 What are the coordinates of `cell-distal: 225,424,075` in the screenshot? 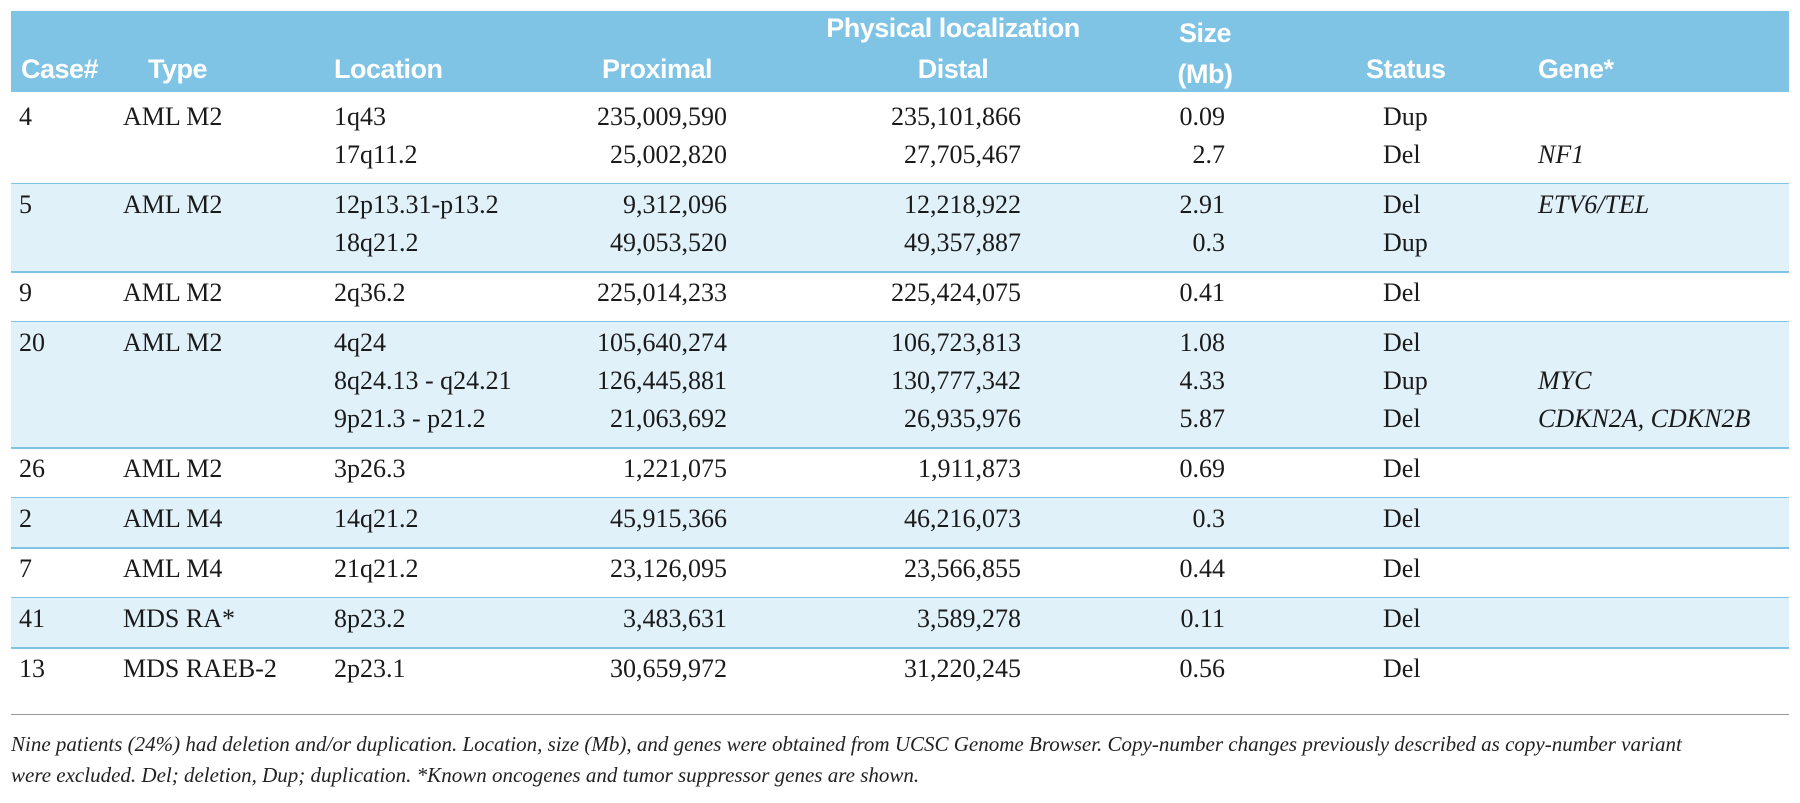 It's located at (956, 292).